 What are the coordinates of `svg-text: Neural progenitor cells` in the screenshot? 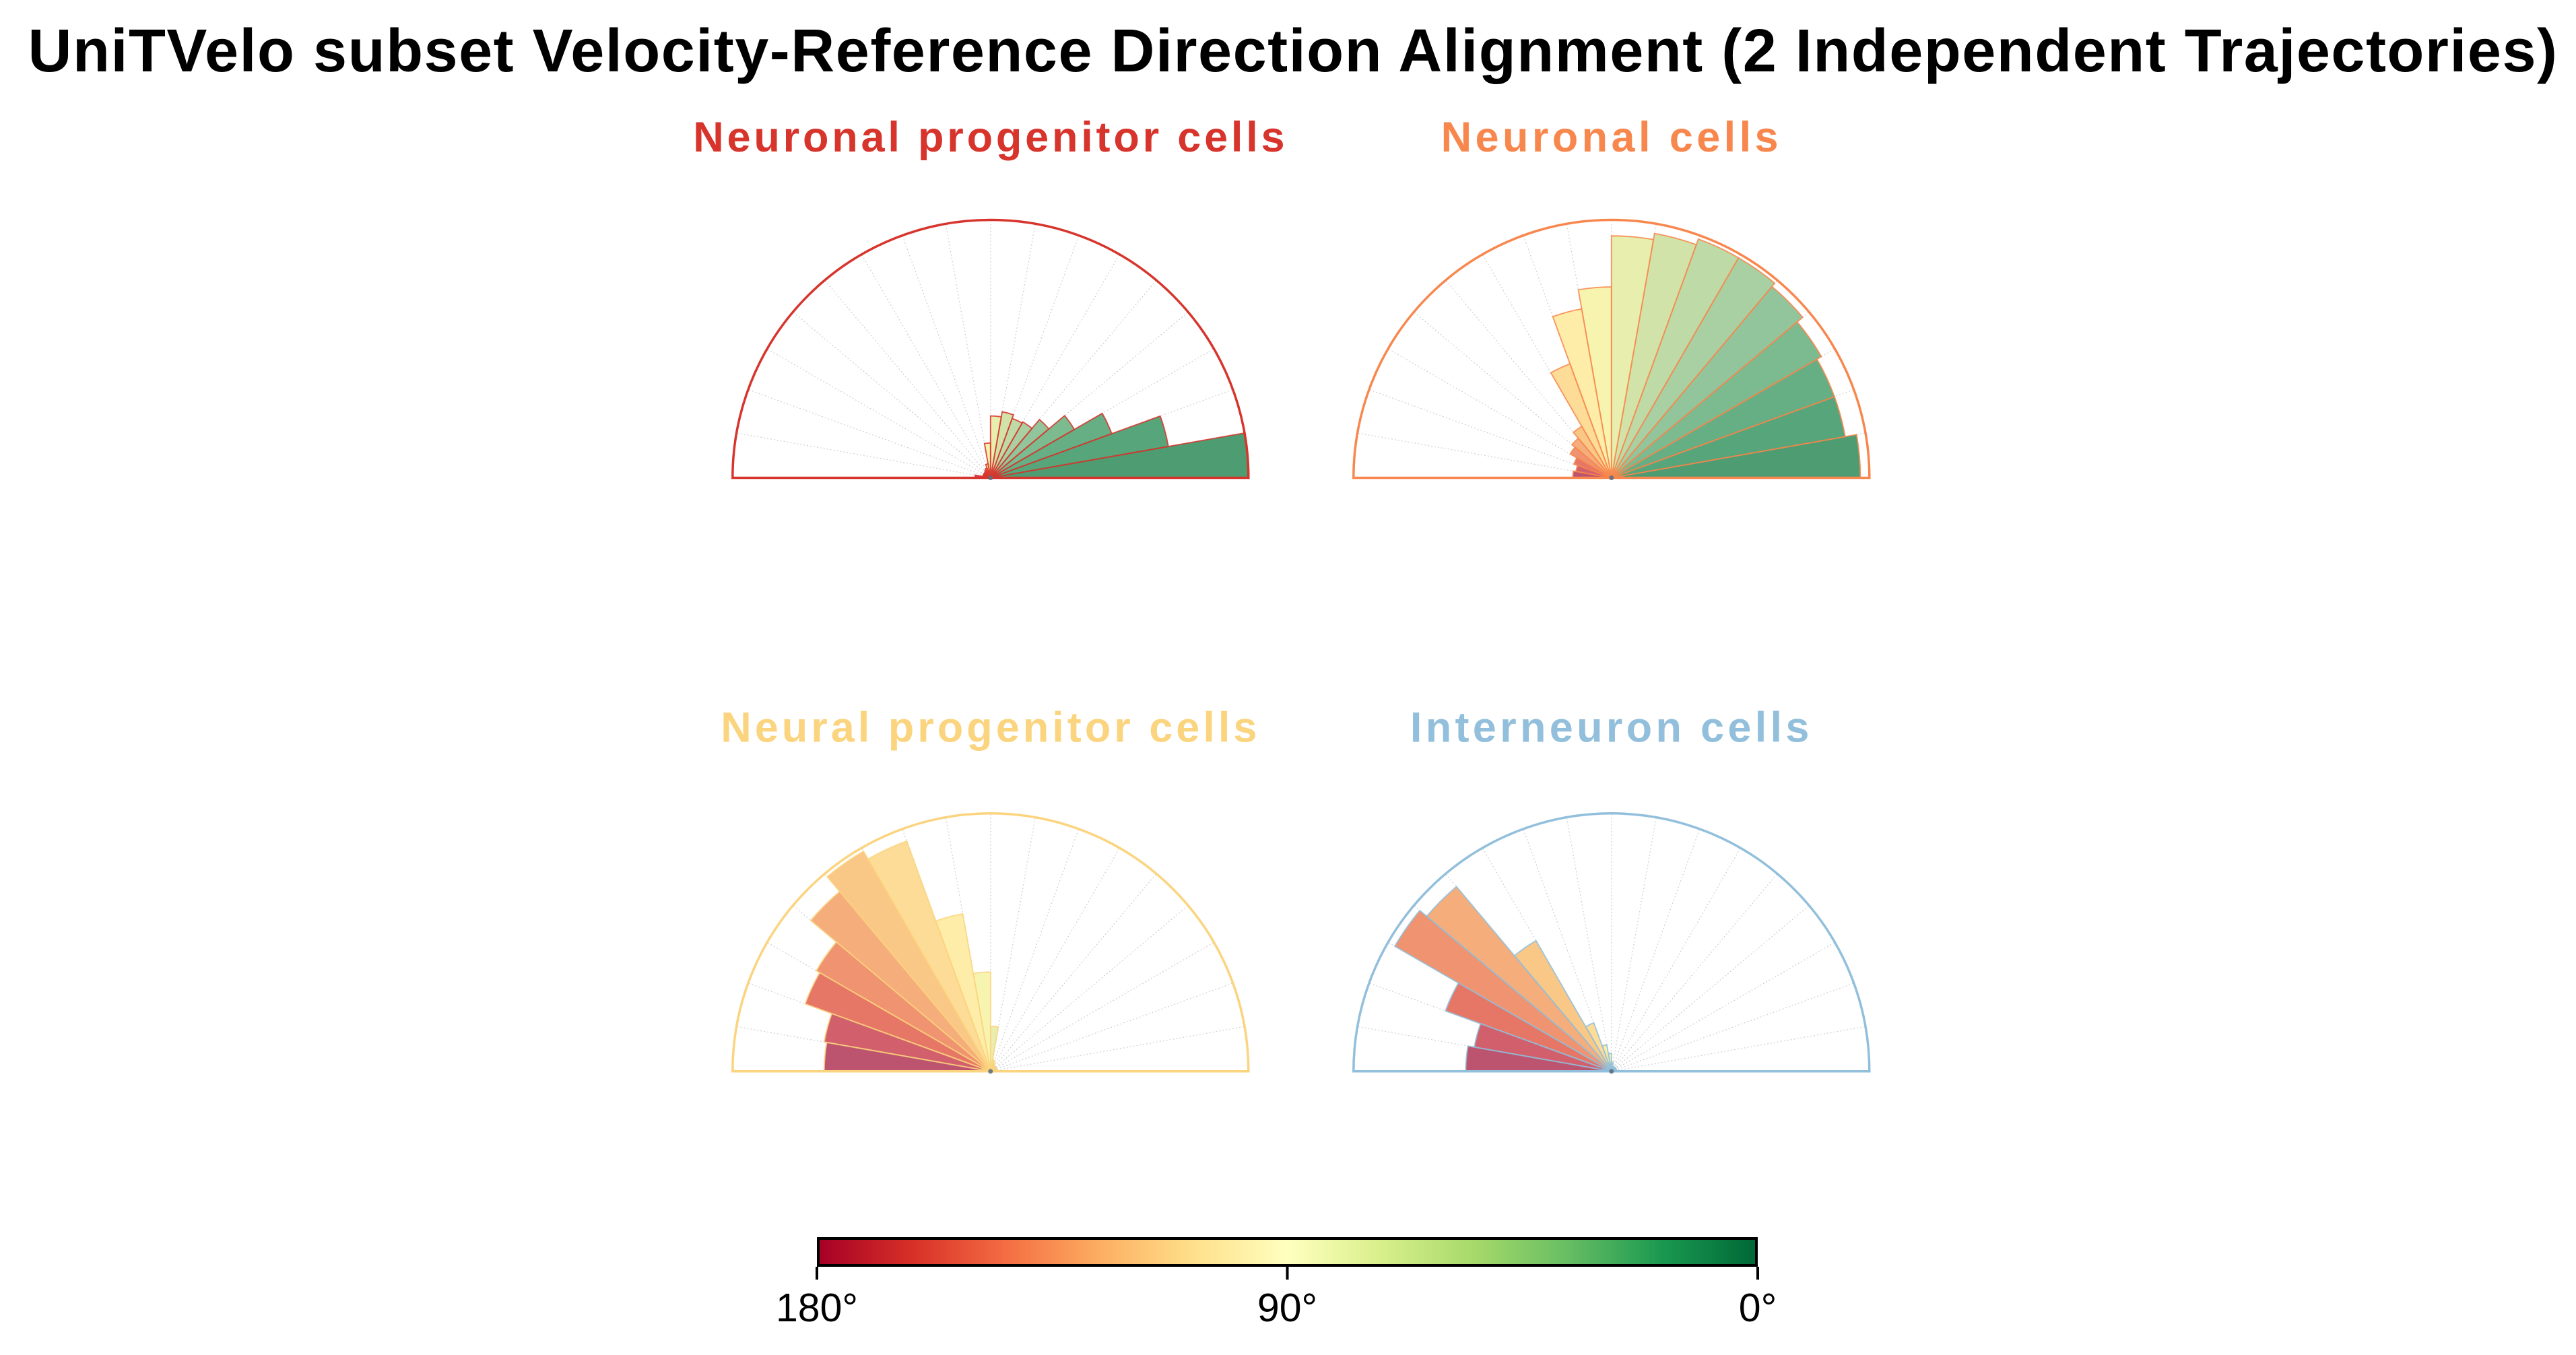 It's located at (990, 728).